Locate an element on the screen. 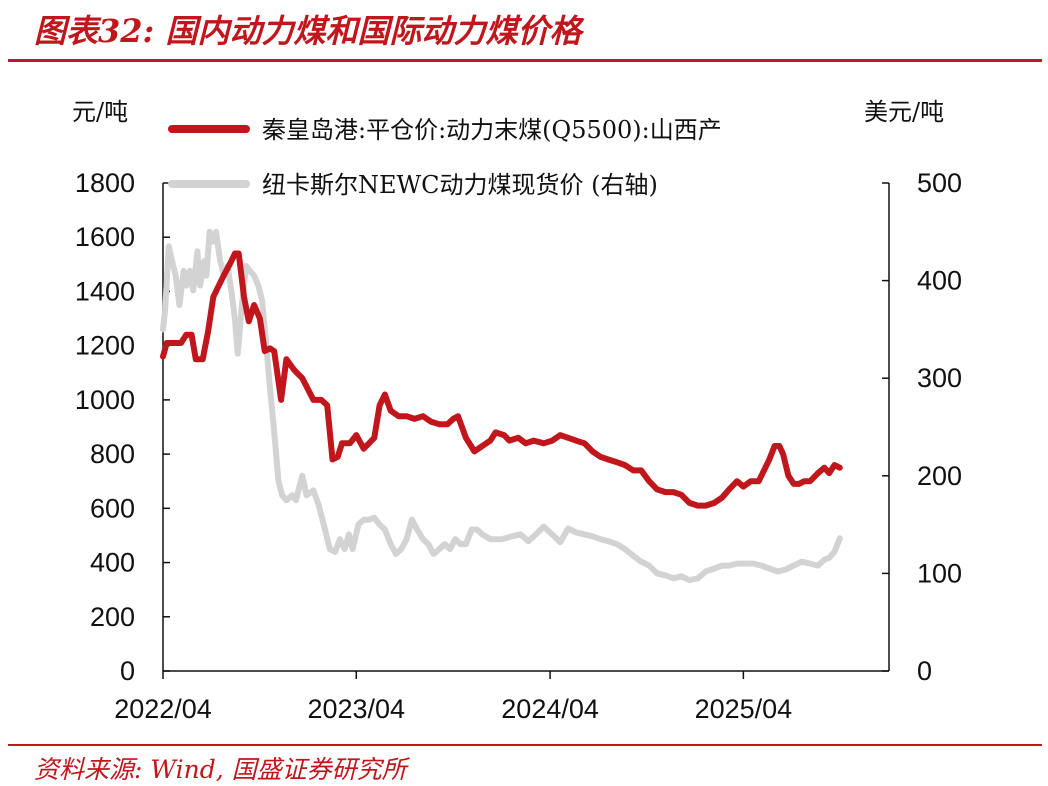 This screenshot has width=1048, height=786. legend-label: 纽卡斯尔NEWC动力煤现货价 (右轴) is located at coordinates (460, 185).